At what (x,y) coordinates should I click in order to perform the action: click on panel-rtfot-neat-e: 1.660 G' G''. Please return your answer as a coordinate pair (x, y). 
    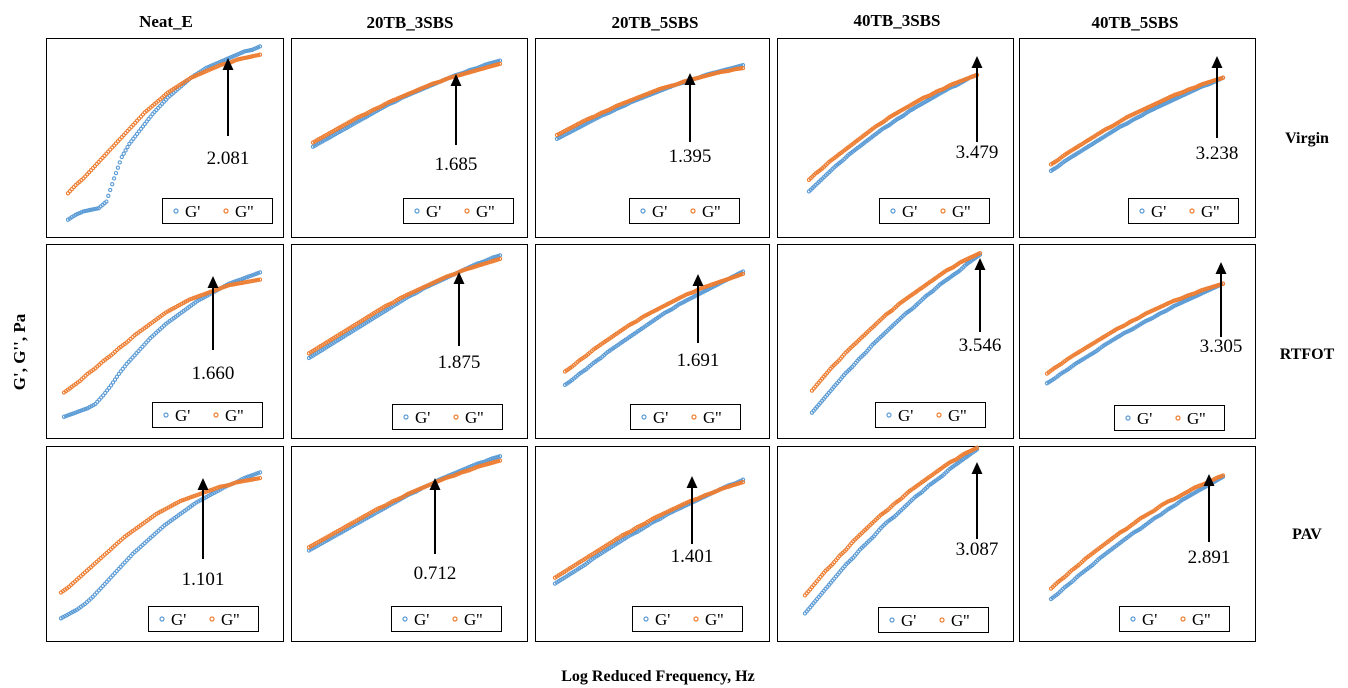
    Looking at the image, I should click on (165, 341).